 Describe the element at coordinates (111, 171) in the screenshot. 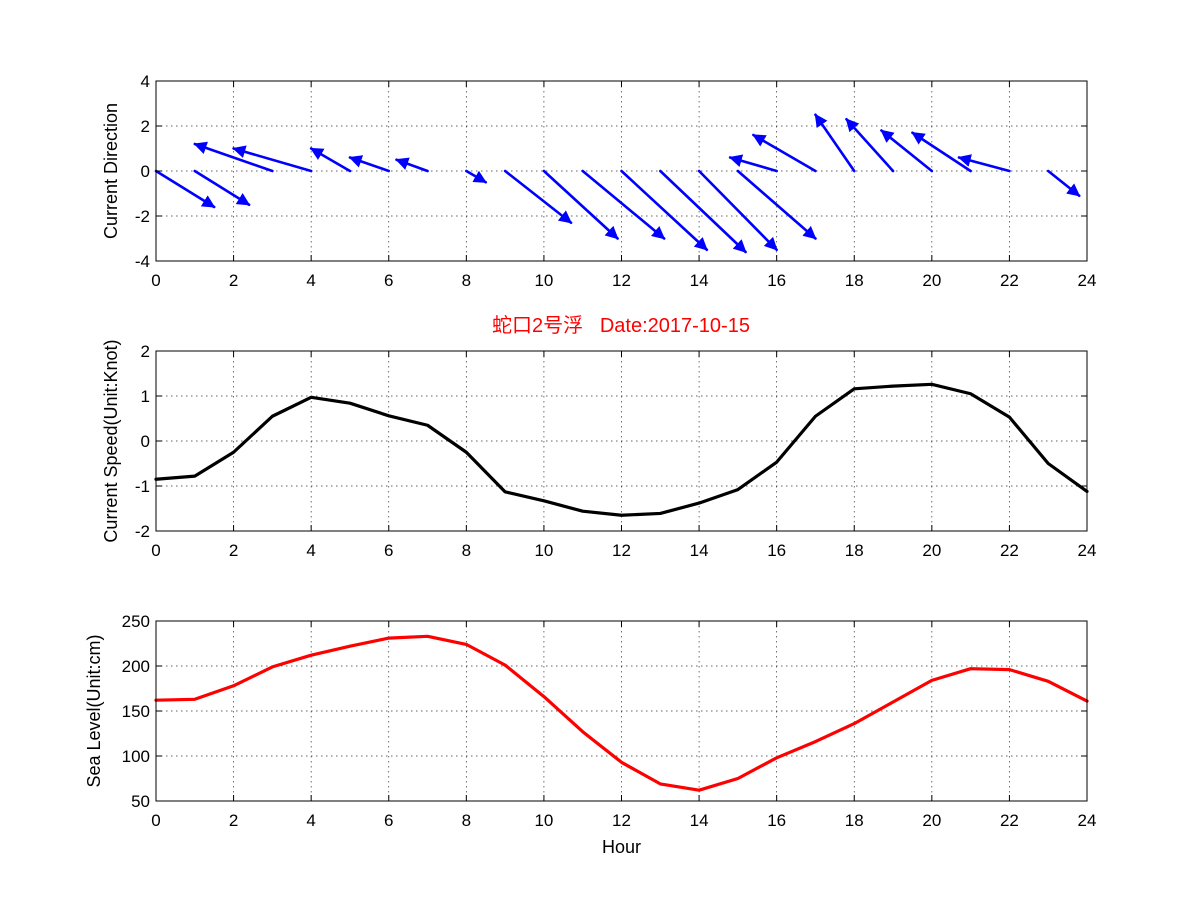

I see `y-axis-label: Current Direction` at that location.